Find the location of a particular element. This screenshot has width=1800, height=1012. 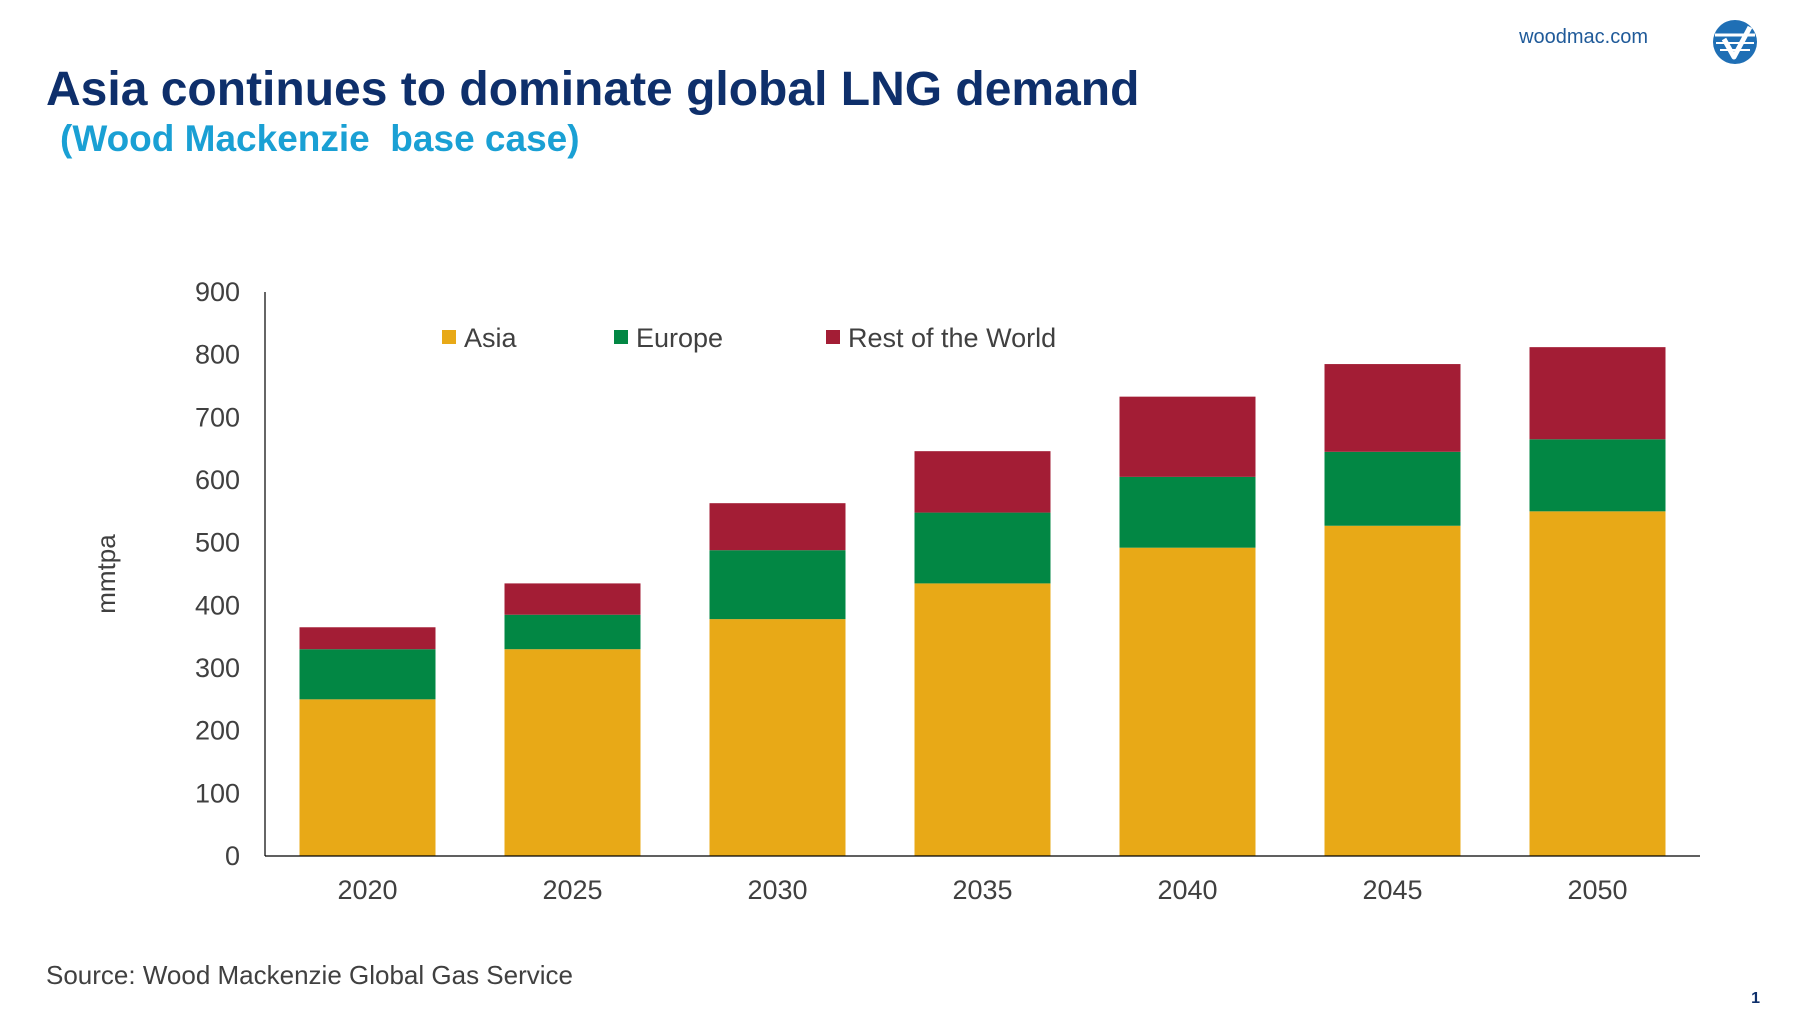

legend-label: Europe is located at coordinates (679, 338).